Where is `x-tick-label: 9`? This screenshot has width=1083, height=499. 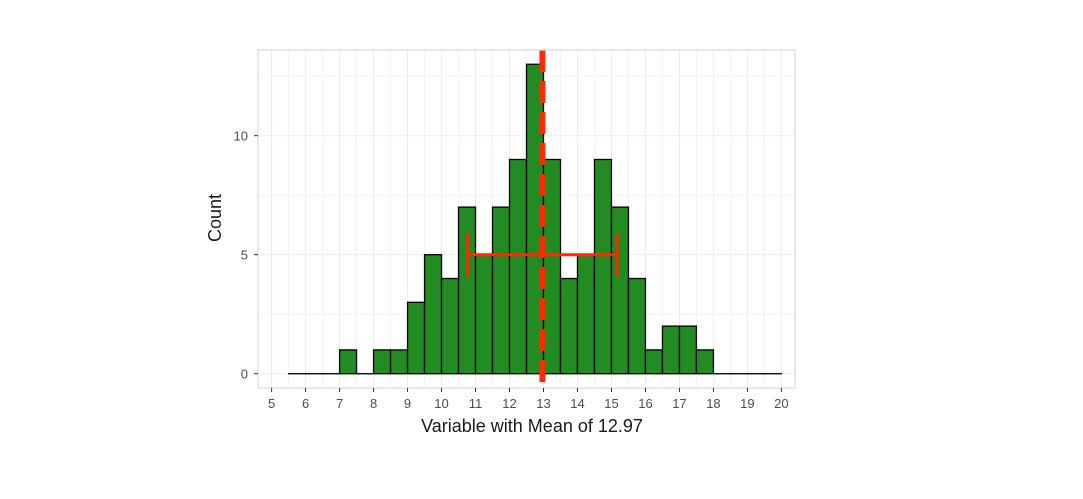 x-tick-label: 9 is located at coordinates (407, 403).